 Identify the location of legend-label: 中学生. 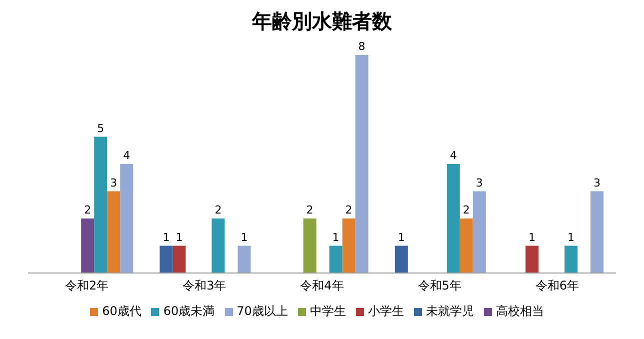
(328, 311).